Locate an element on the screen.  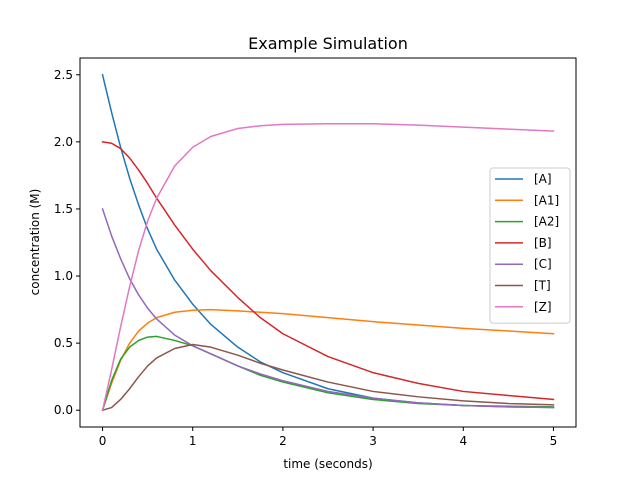
y-axis: 0.0 0.5 1.0 1.5 2.0 2.5 is located at coordinates (67, 242).